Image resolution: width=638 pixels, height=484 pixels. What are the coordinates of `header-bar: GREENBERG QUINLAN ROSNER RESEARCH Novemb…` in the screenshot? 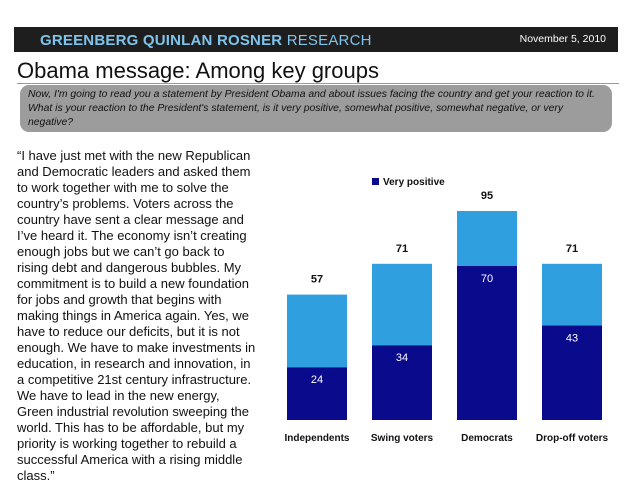 It's located at (316, 39).